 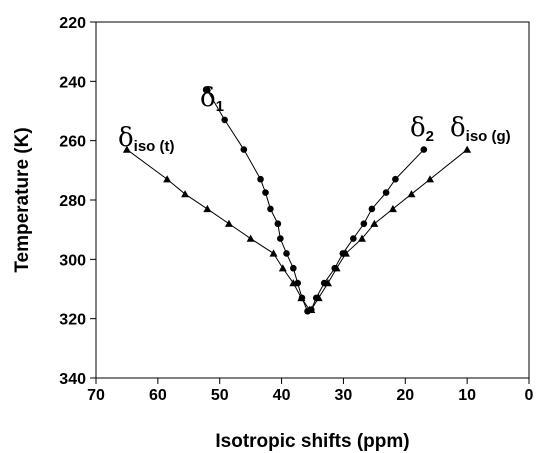 I want to click on series-label-subscript: iso (g), so click(x=488, y=136).